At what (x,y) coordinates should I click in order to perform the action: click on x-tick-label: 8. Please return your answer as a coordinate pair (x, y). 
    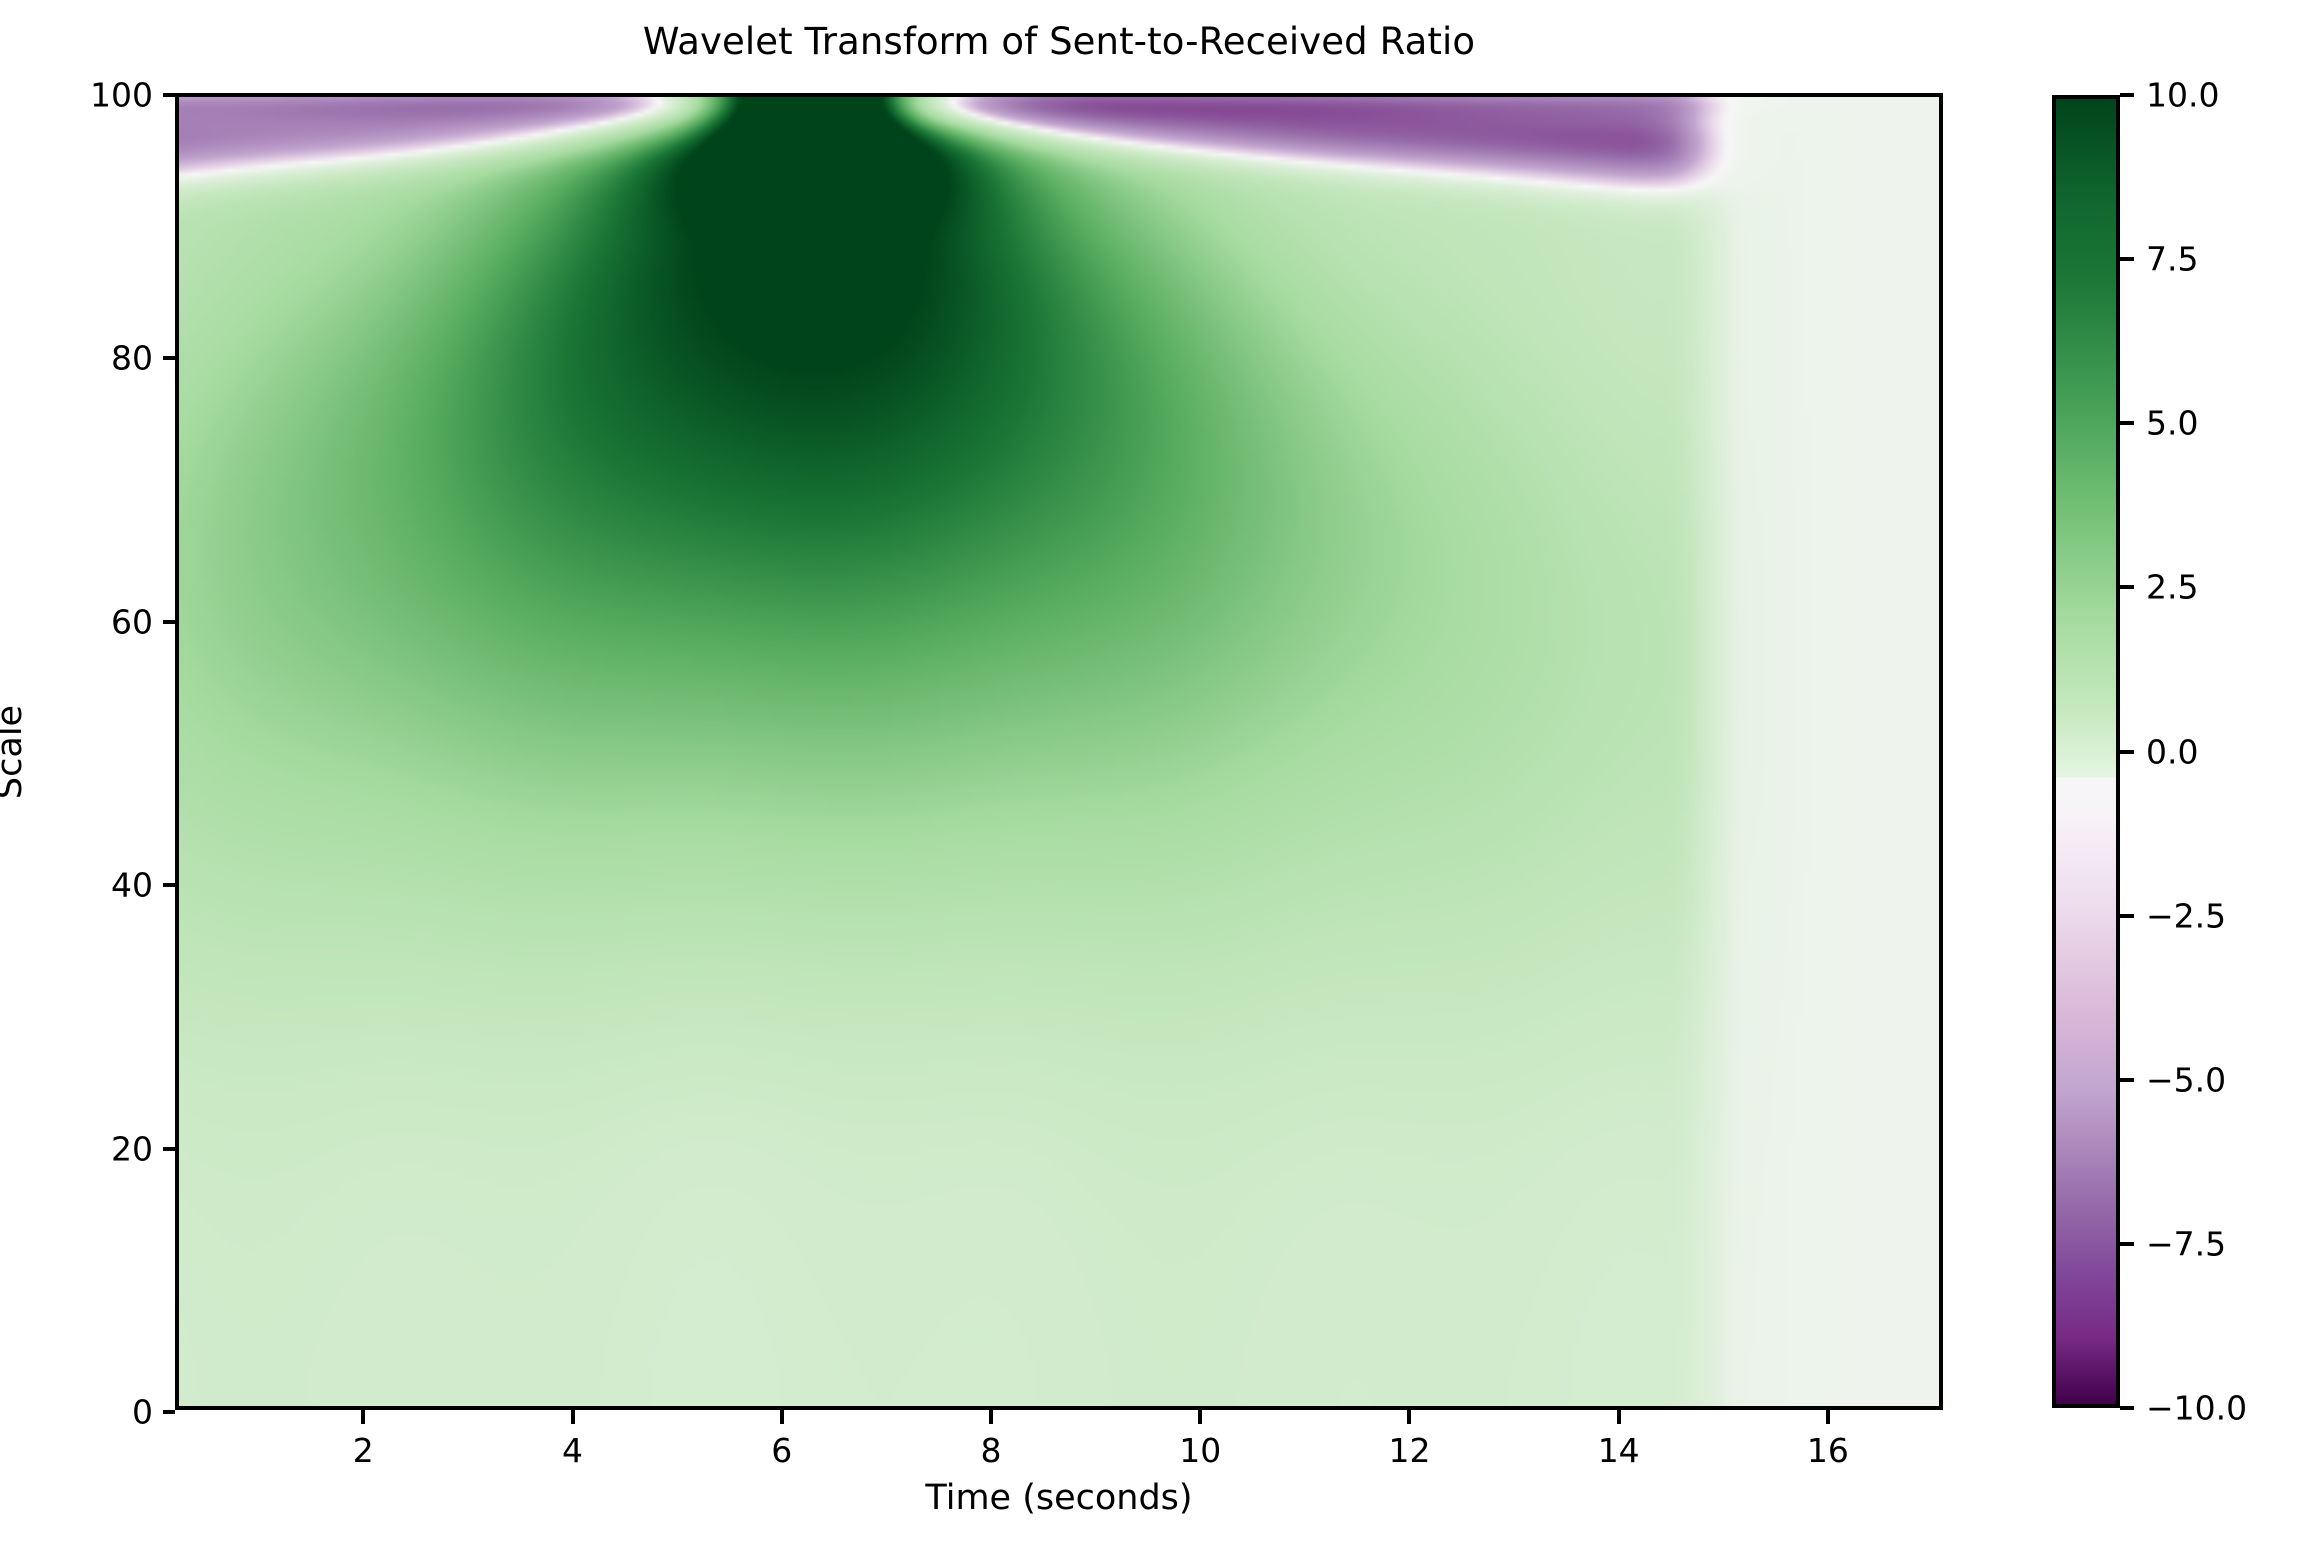
    Looking at the image, I should click on (991, 1450).